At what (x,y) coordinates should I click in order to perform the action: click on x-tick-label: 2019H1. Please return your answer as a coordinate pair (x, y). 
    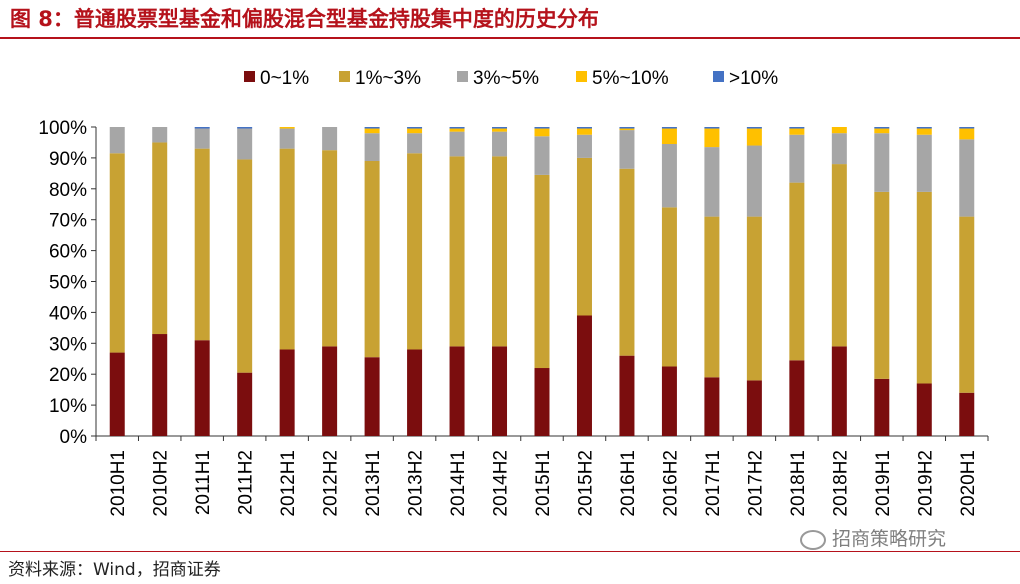
    Looking at the image, I should click on (883, 483).